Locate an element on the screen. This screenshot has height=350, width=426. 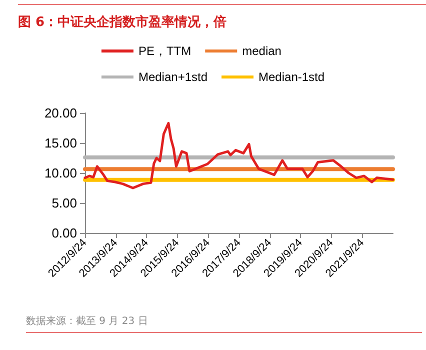
legend-label: median is located at coordinates (262, 51).